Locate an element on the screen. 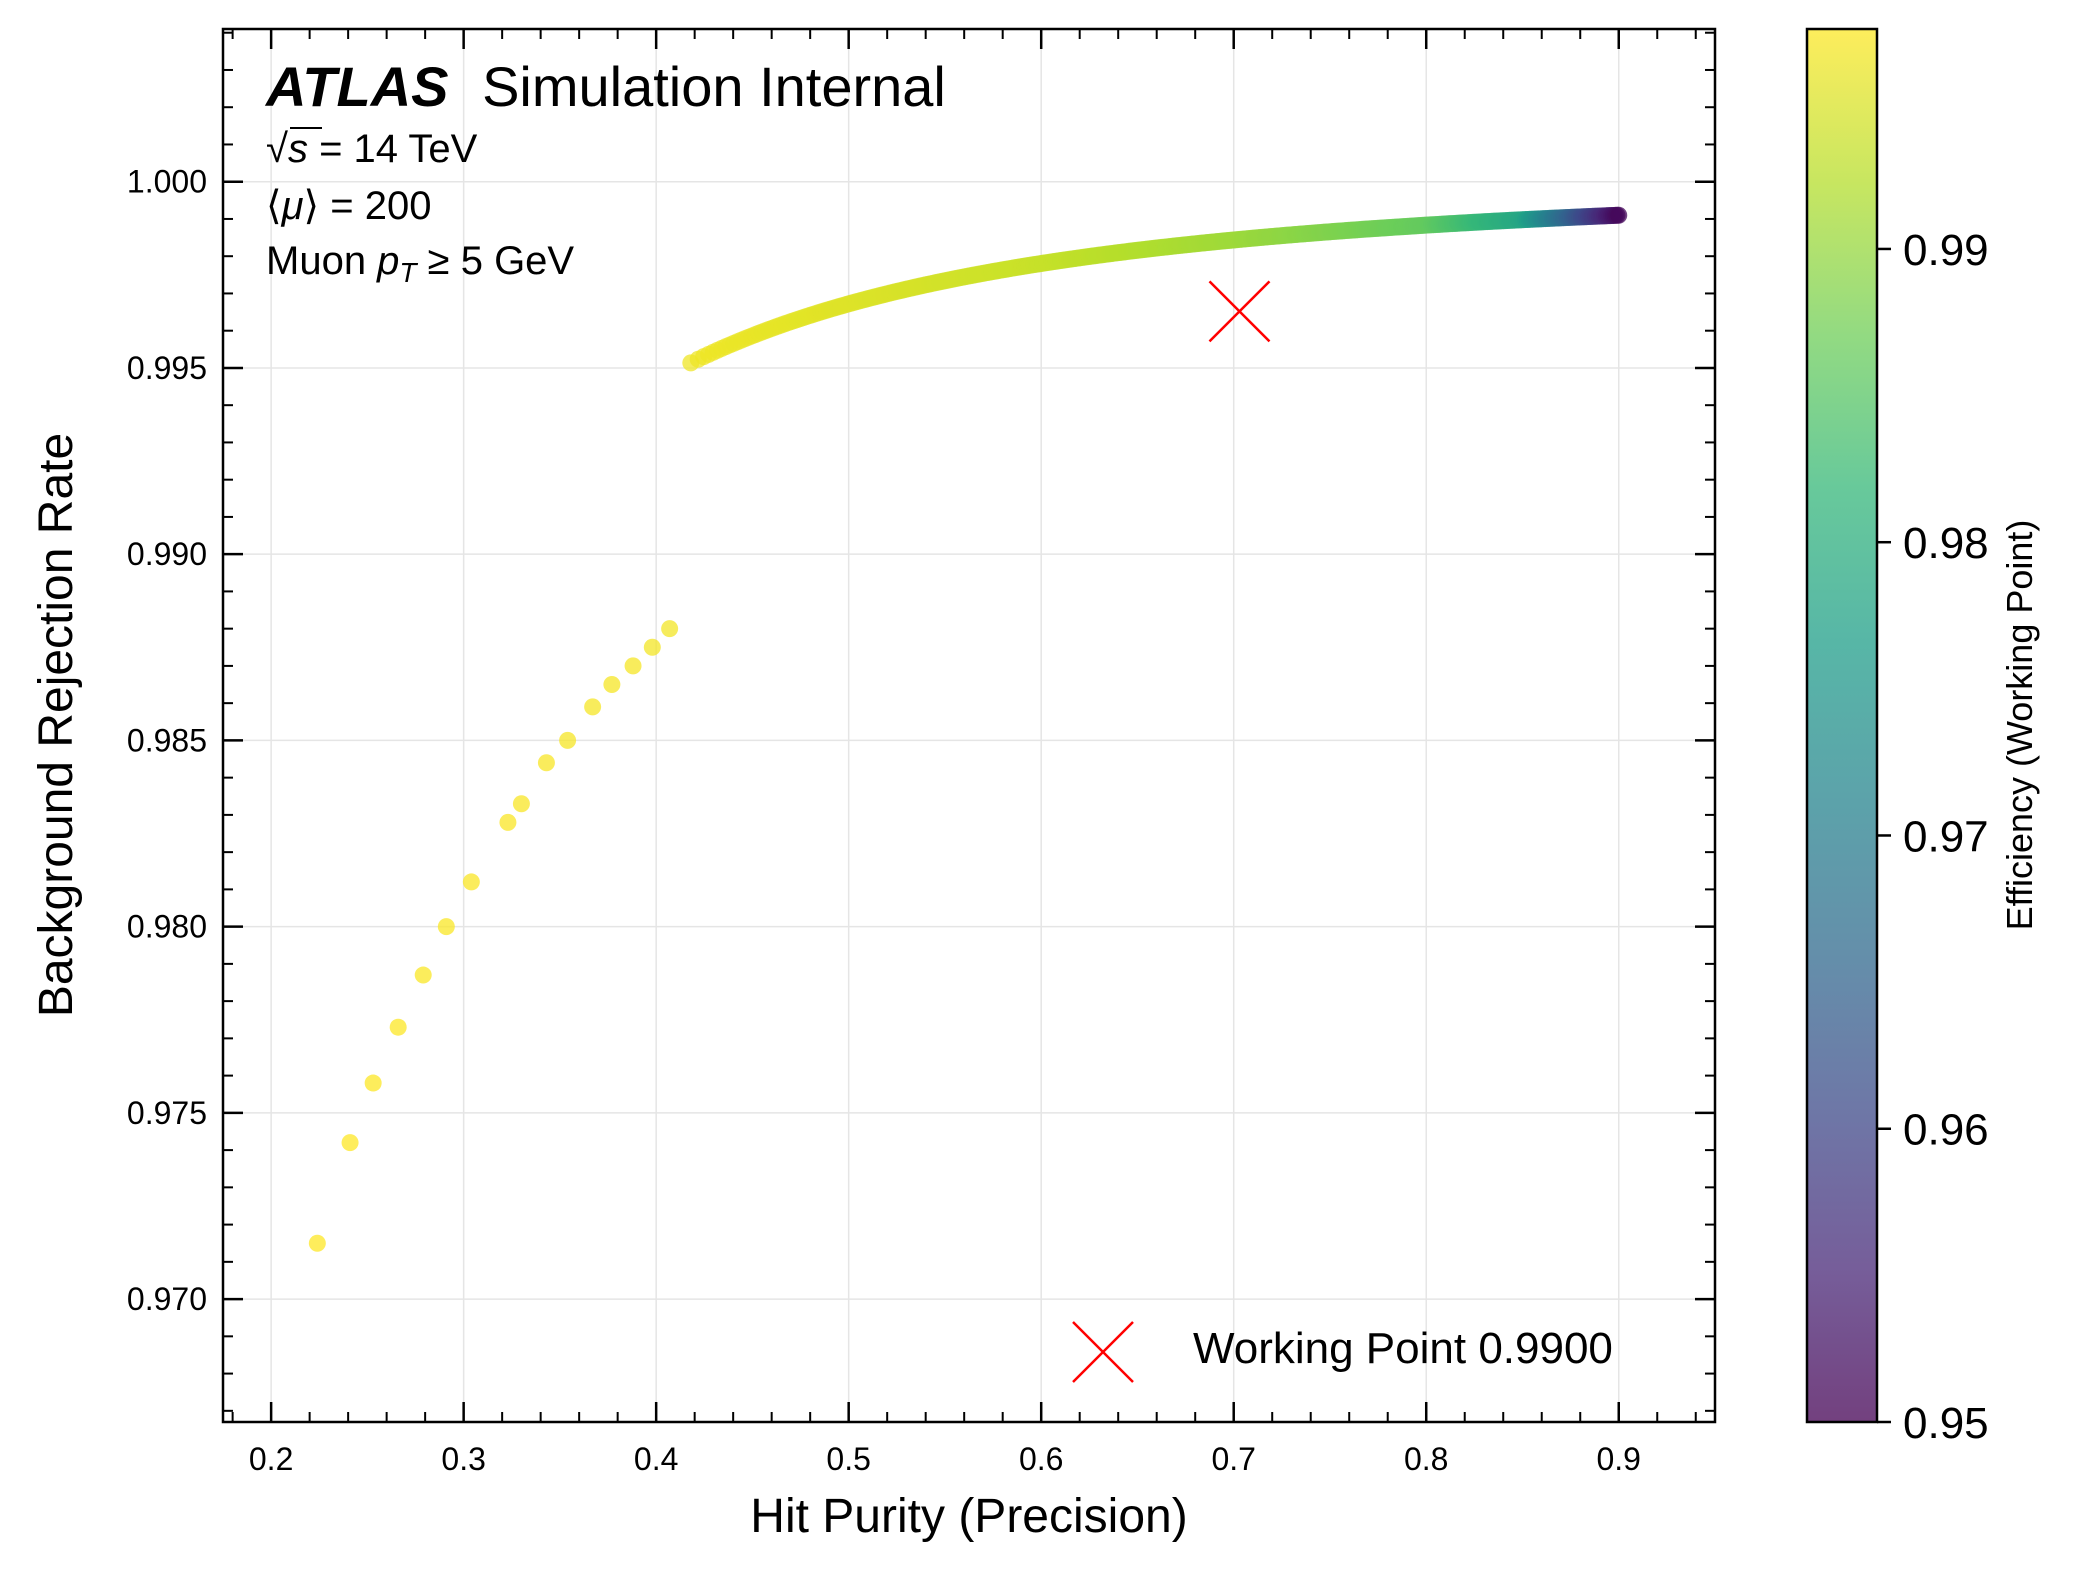  colorbar-tick-label: 0.95 is located at coordinates (1946, 1423).